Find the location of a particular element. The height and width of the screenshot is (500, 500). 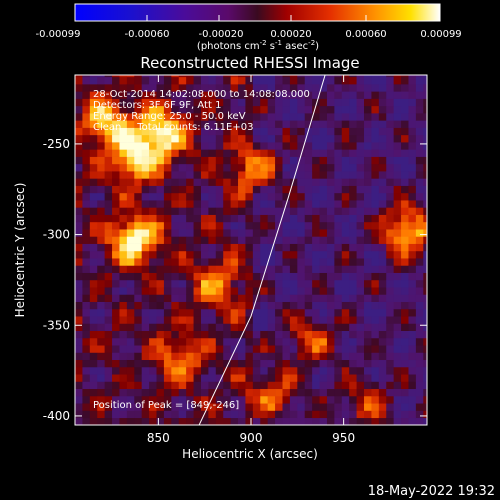

colorbar is located at coordinates (257, 12).